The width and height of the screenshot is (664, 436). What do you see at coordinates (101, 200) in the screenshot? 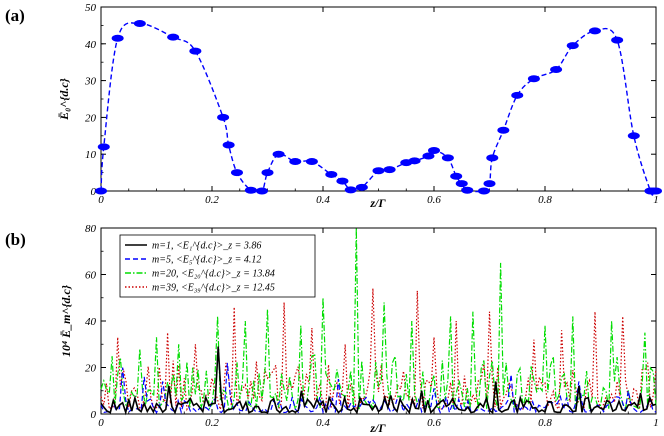
I see `panel-a-x-tick-label: 0` at bounding box center [101, 200].